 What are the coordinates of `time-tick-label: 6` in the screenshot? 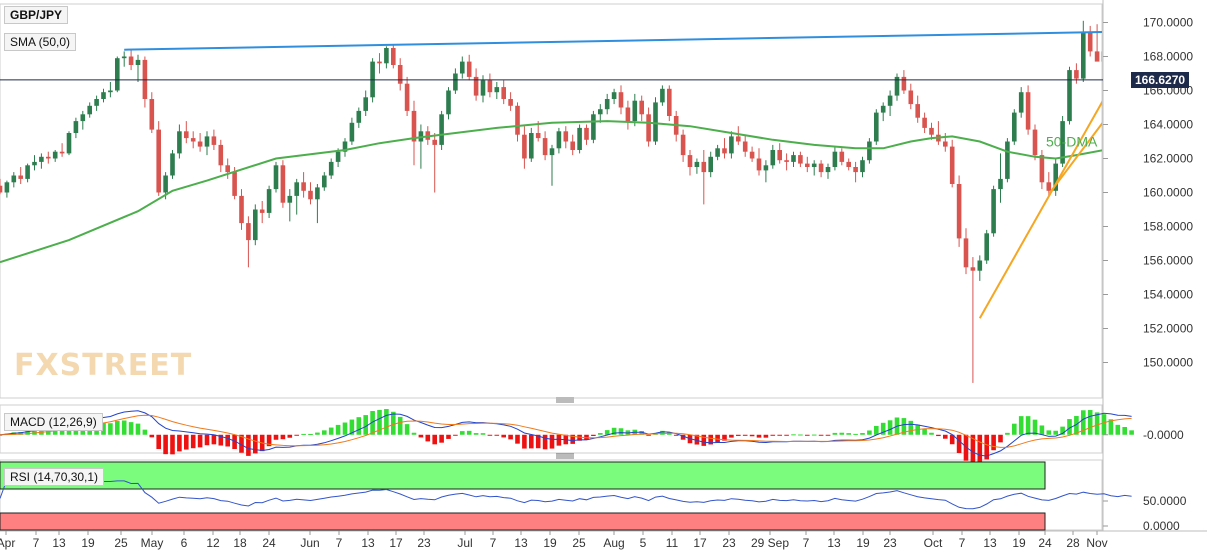 It's located at (184, 543).